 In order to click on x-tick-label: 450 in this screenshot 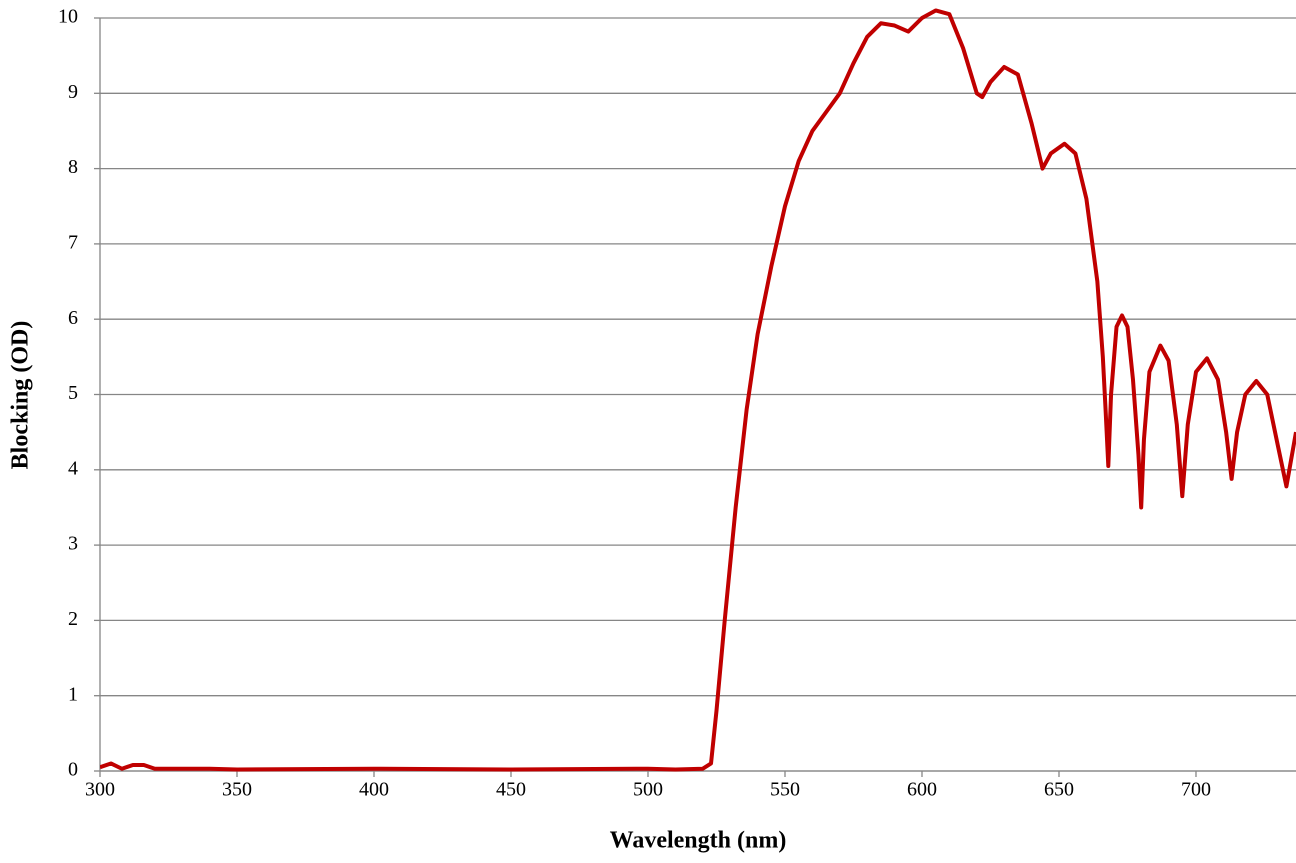, I will do `click(511, 790)`.